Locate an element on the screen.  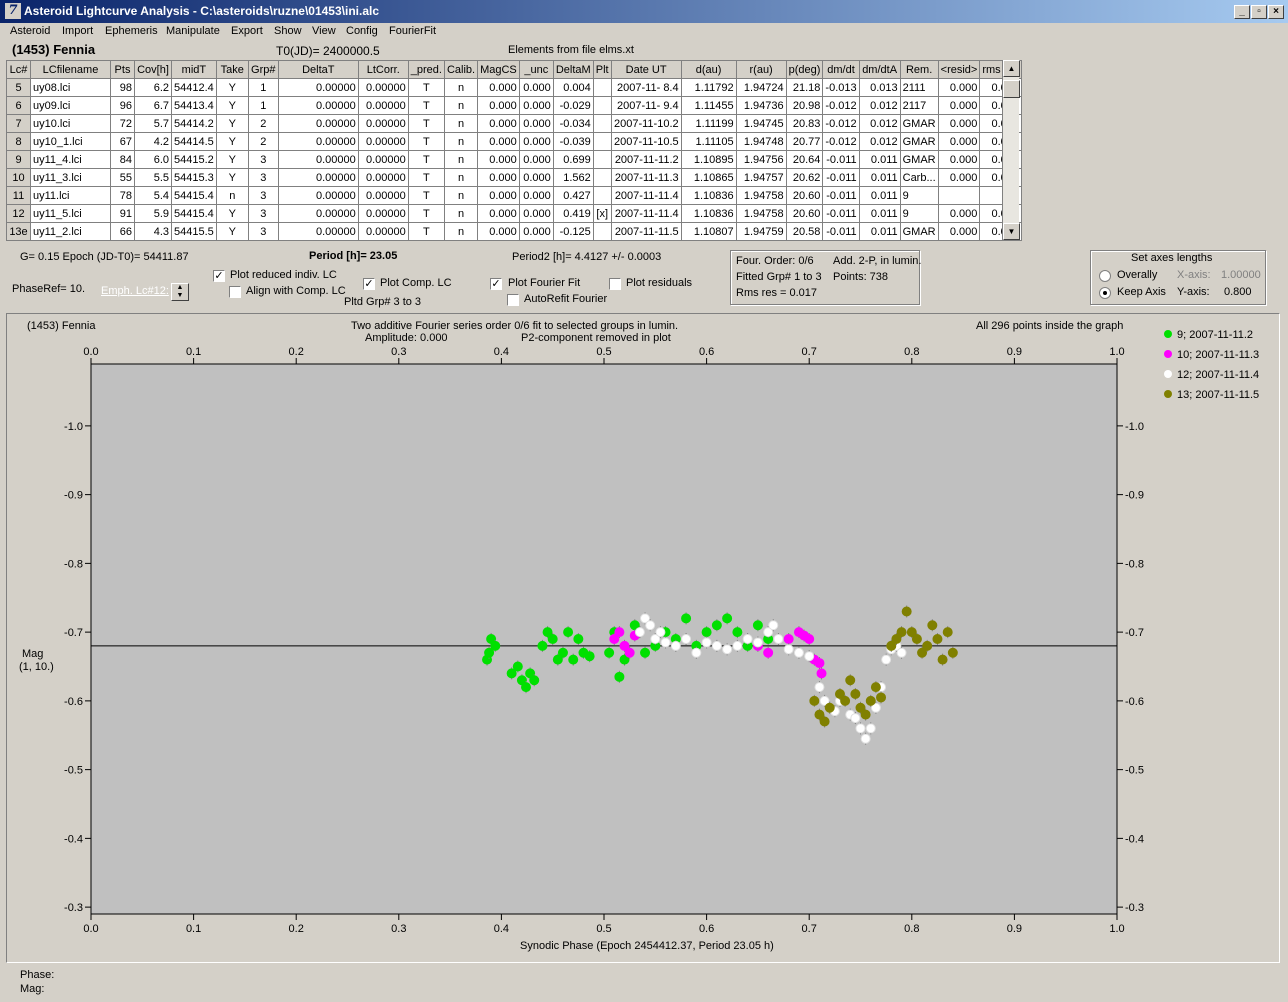
table-cell: 54412.4 is located at coordinates (194, 87).